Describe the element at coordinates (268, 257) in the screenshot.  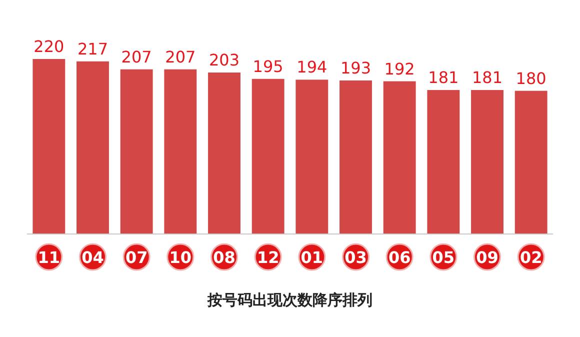
I see `x-tick-label: 12` at that location.